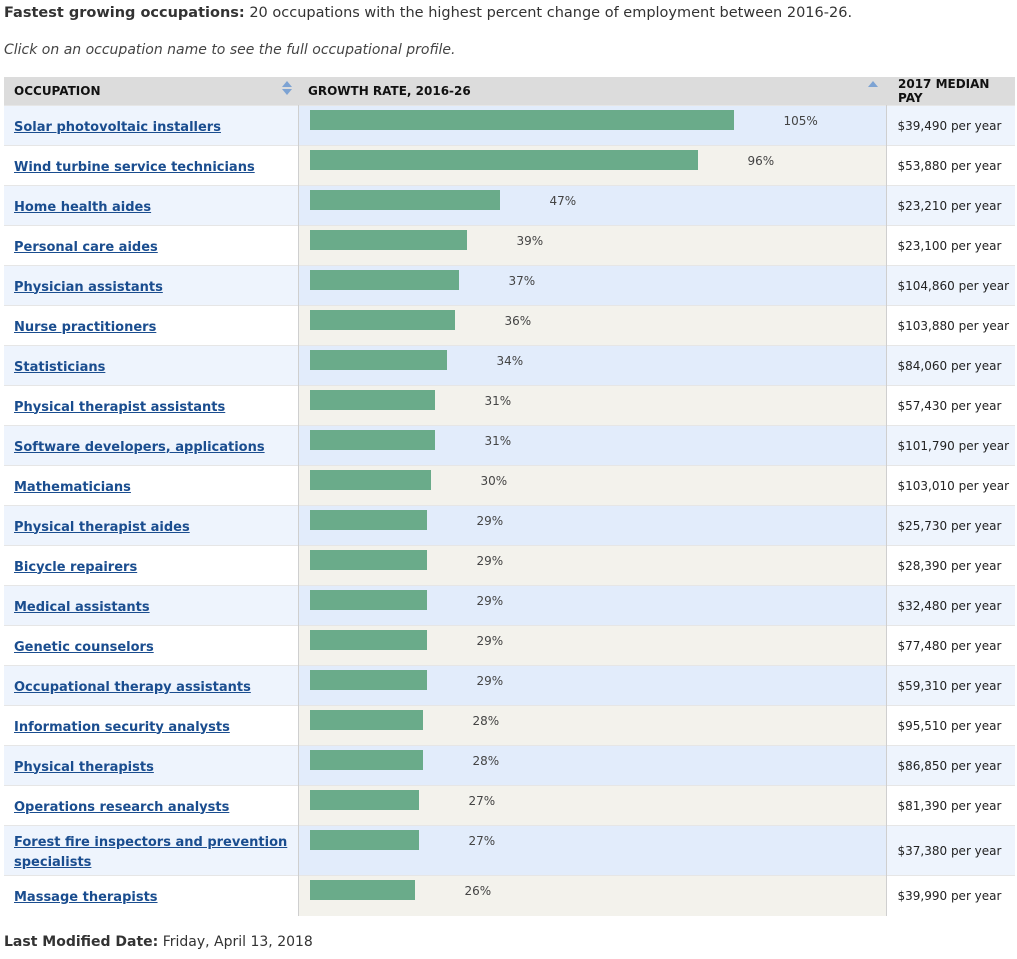  I want to click on table-row: Nurse practitioners 36% $103,880 per year, so click(509, 325).